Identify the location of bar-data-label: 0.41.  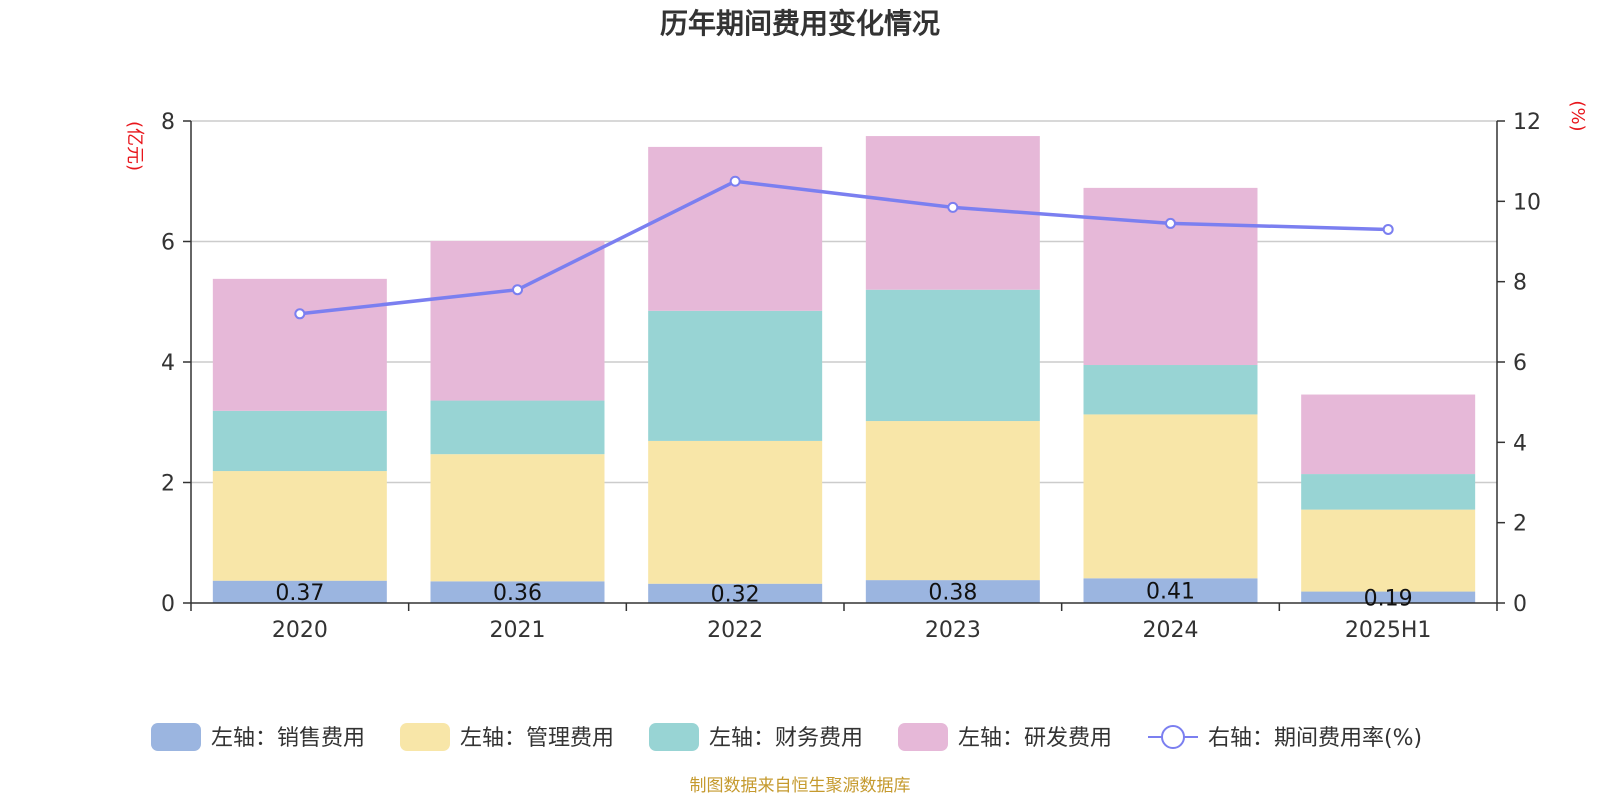
(1170, 592).